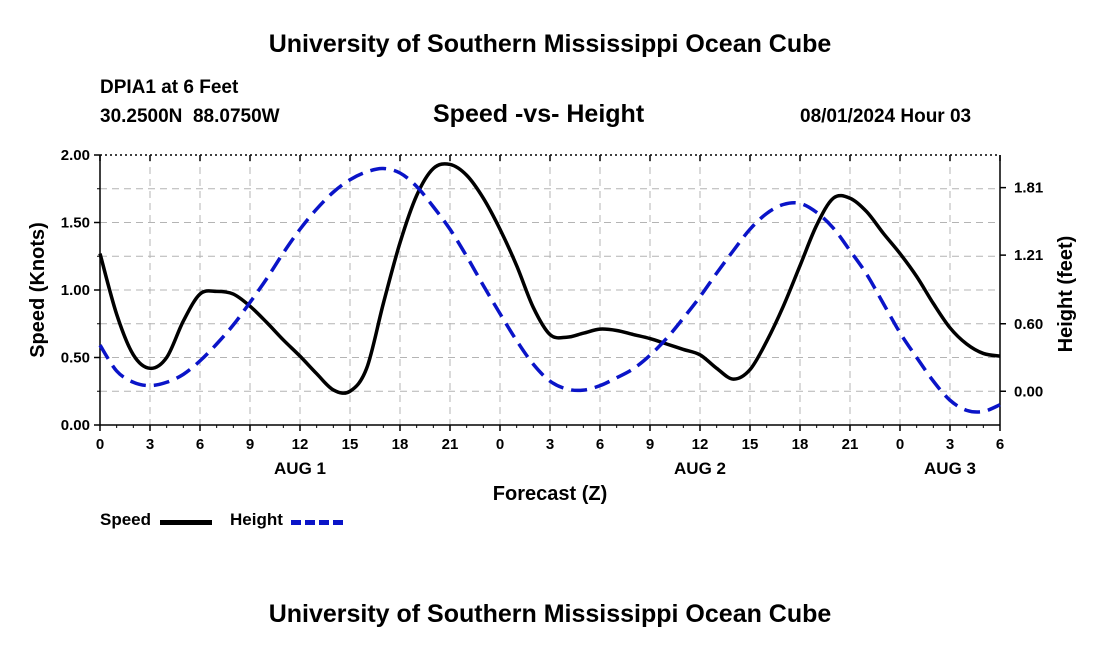 The image size is (1100, 650). What do you see at coordinates (1028, 255) in the screenshot?
I see `right-tick-label: 1.21` at bounding box center [1028, 255].